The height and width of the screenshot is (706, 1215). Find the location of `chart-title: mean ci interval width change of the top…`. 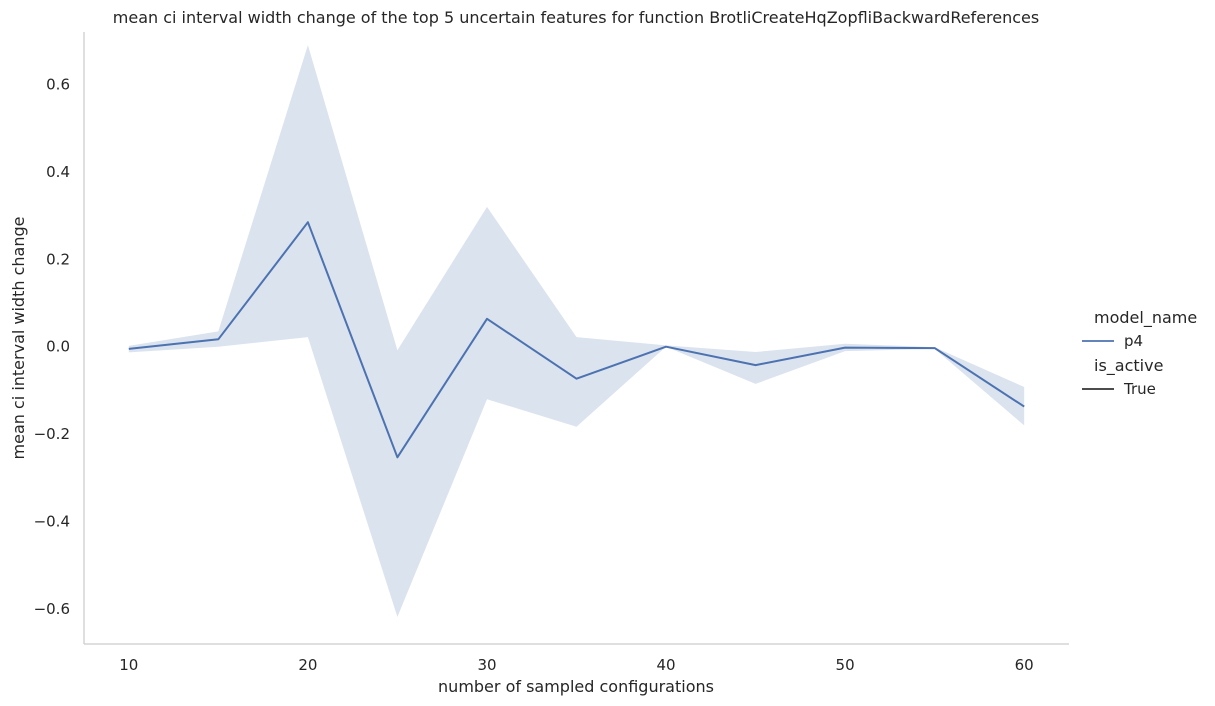

chart-title: mean ci interval width change of the top… is located at coordinates (576, 17).